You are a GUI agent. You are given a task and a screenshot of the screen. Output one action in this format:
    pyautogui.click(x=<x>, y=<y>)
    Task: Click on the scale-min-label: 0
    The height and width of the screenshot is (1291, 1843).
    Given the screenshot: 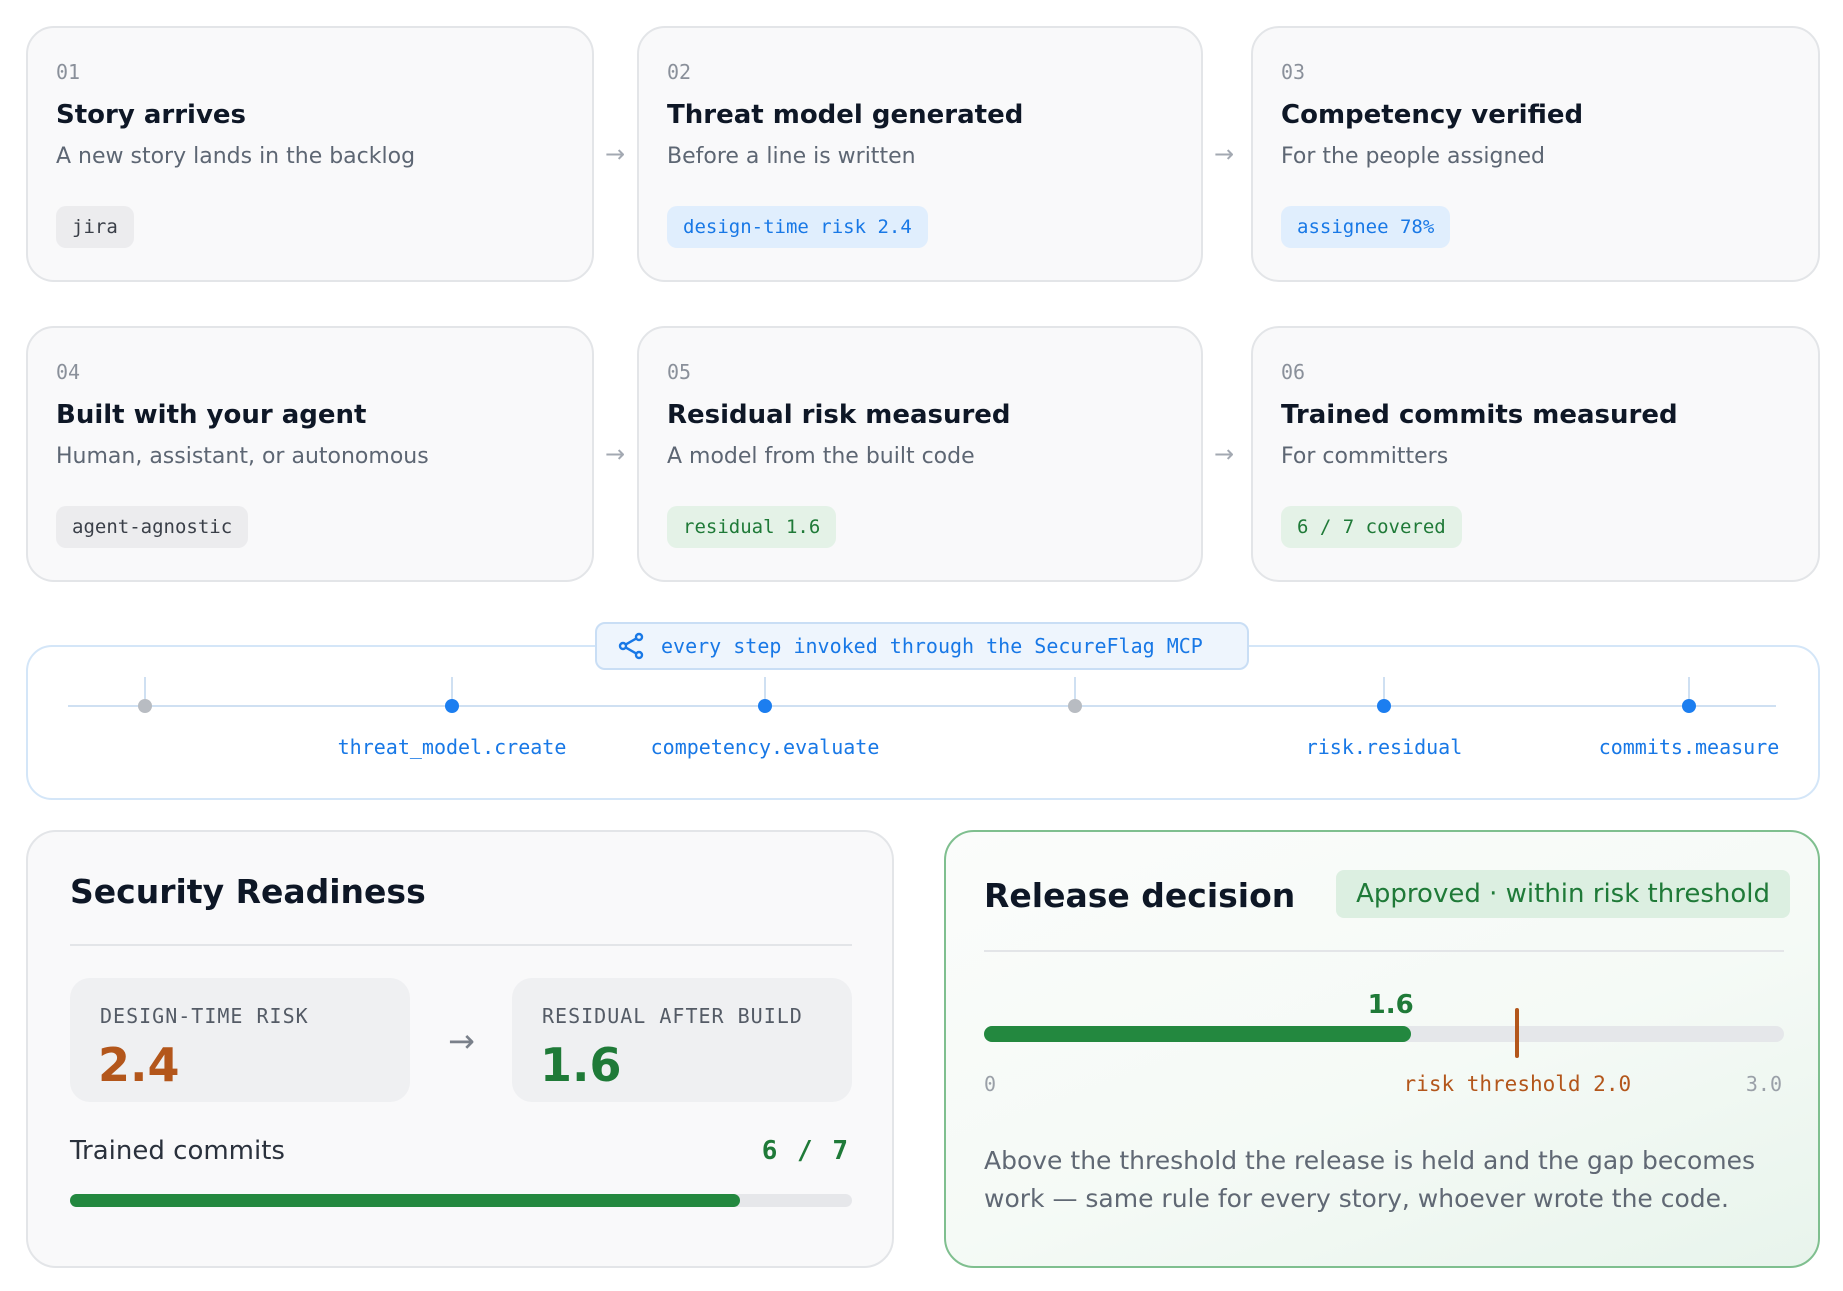 What is the action you would take?
    pyautogui.click(x=990, y=1084)
    